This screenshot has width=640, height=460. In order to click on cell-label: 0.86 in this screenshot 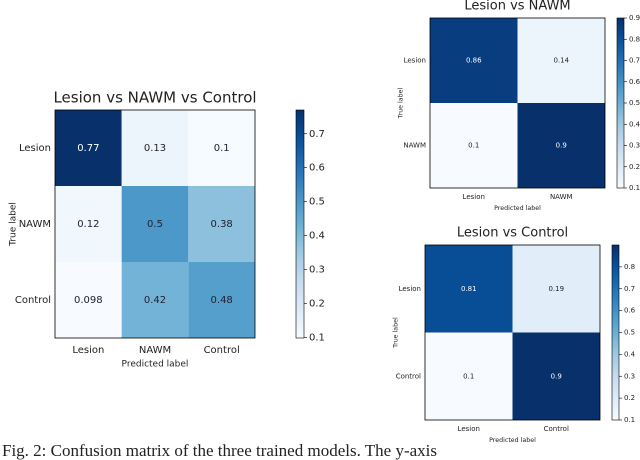, I will do `click(474, 61)`.